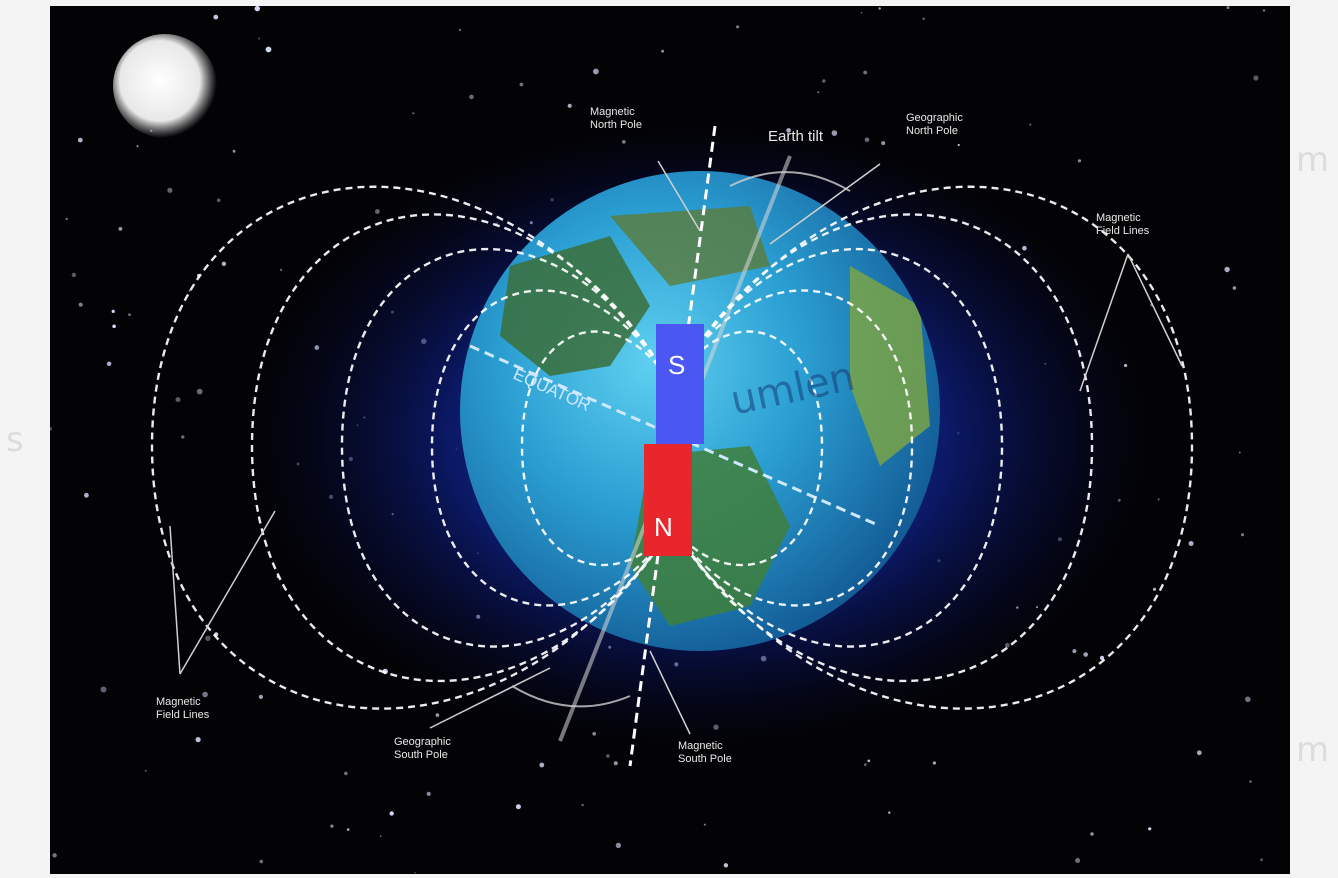  Describe the element at coordinates (575, 306) in the screenshot. I see `continent-left` at that location.